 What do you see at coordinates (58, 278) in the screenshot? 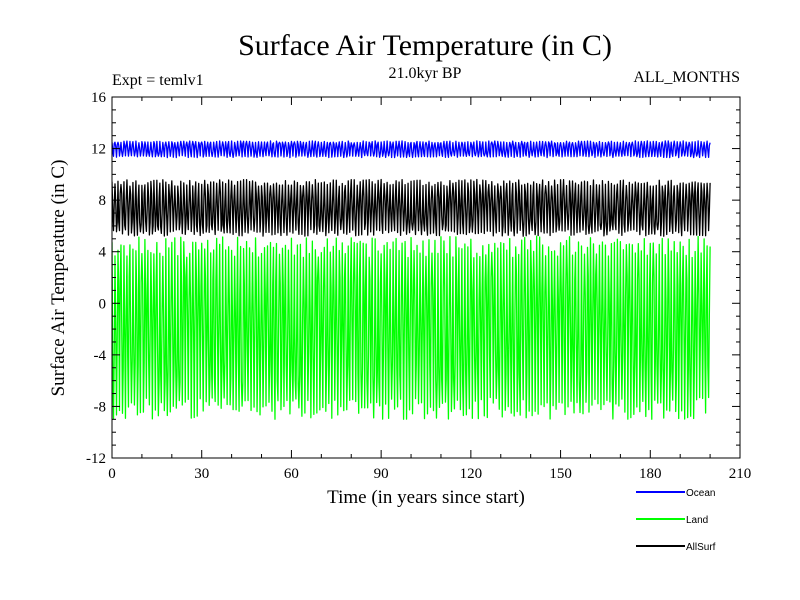
I see `y-axis-label: Surface Air Temperature (in C)` at bounding box center [58, 278].